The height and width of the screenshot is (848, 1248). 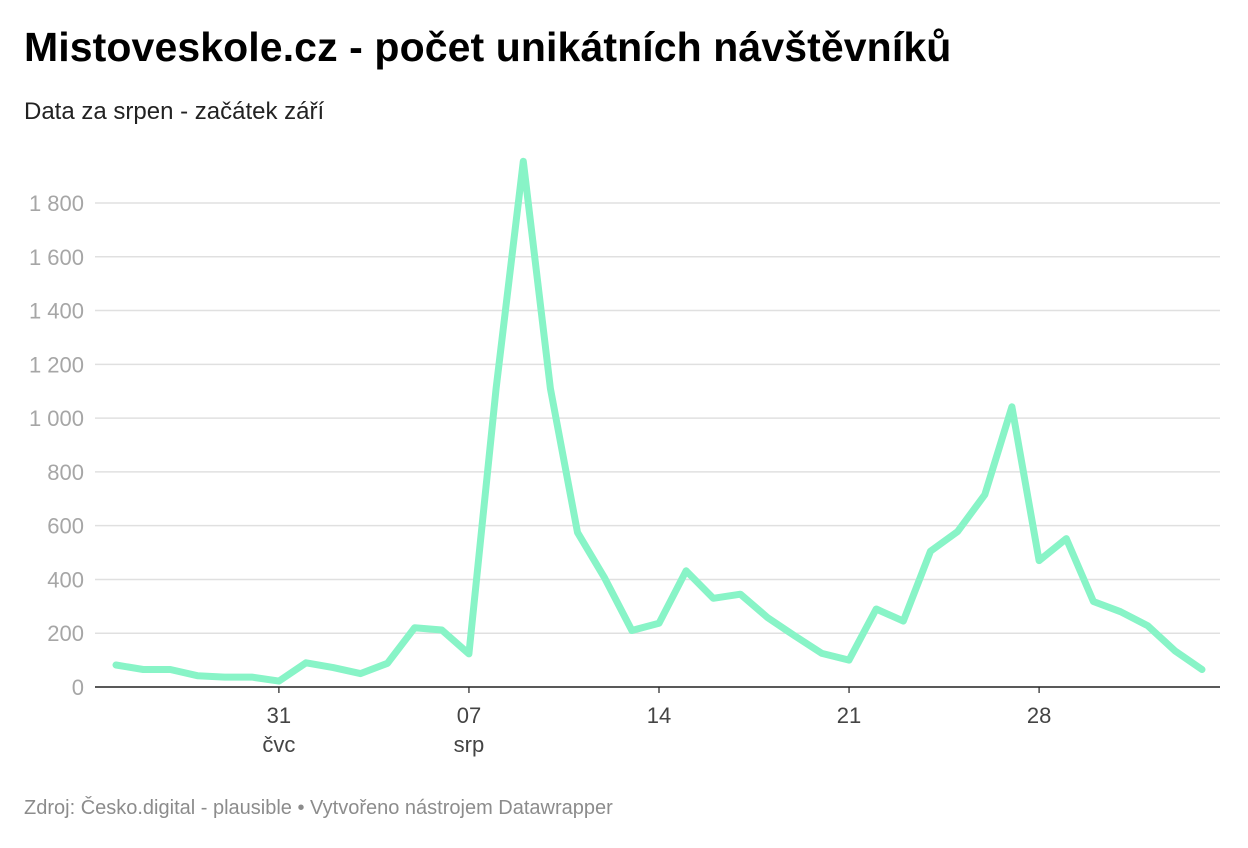 I want to click on x-tick-sublabel: čvc, so click(x=278, y=744).